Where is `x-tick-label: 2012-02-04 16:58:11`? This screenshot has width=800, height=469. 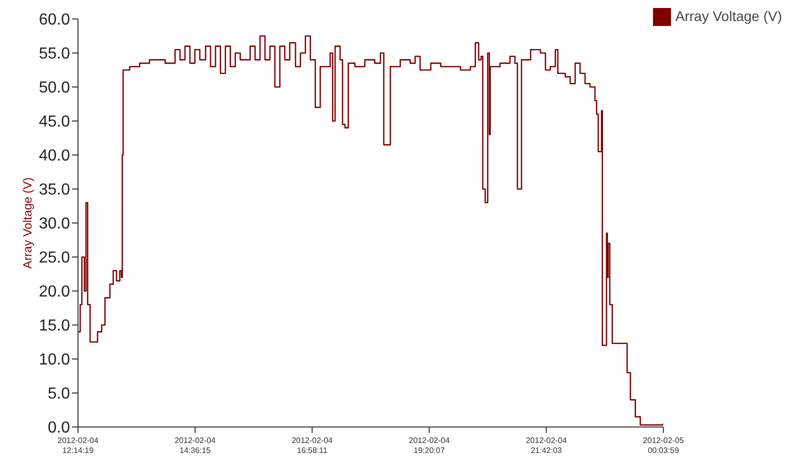
x-tick-label: 2012-02-04 16:58:11 is located at coordinates (313, 445).